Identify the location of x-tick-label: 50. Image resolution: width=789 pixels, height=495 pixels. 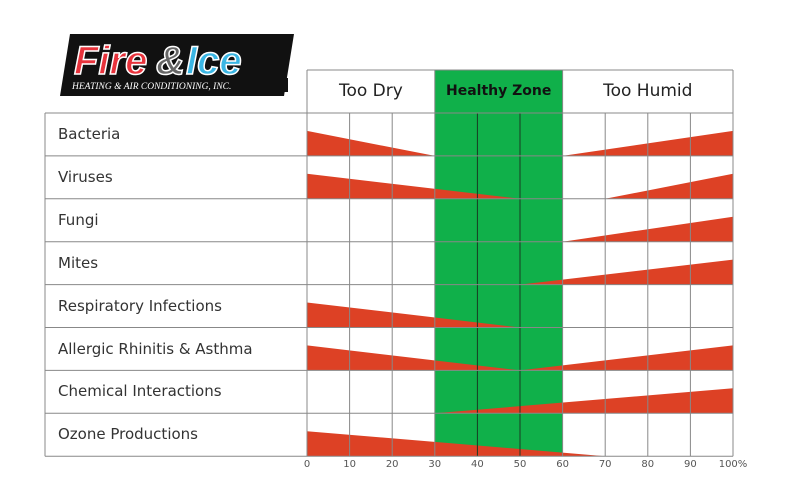
(520, 464).